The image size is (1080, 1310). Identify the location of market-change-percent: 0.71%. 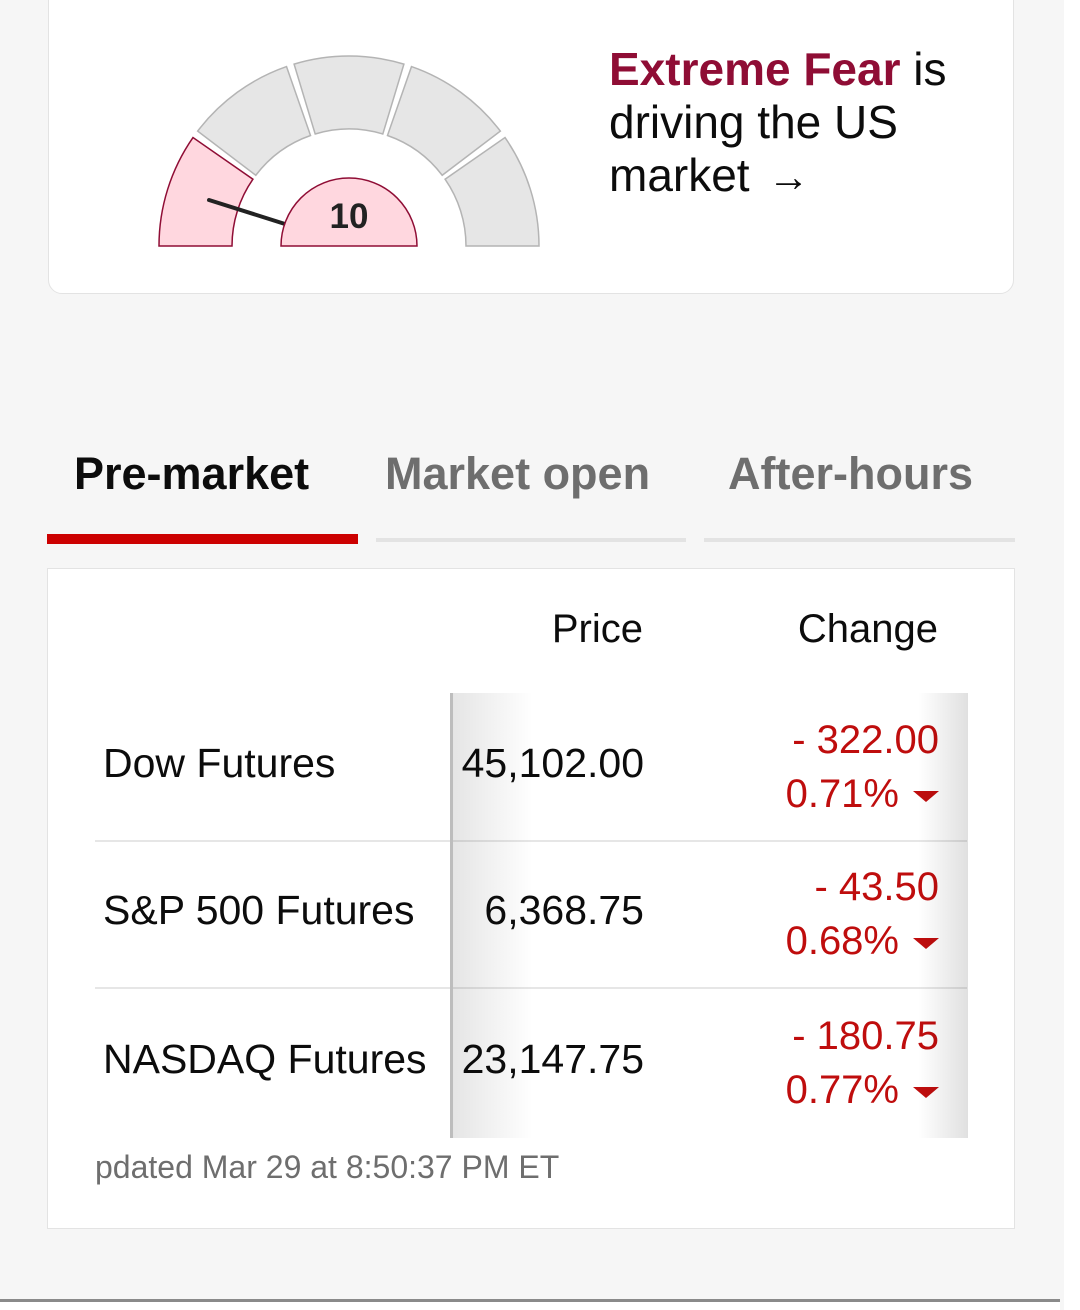
(842, 794).